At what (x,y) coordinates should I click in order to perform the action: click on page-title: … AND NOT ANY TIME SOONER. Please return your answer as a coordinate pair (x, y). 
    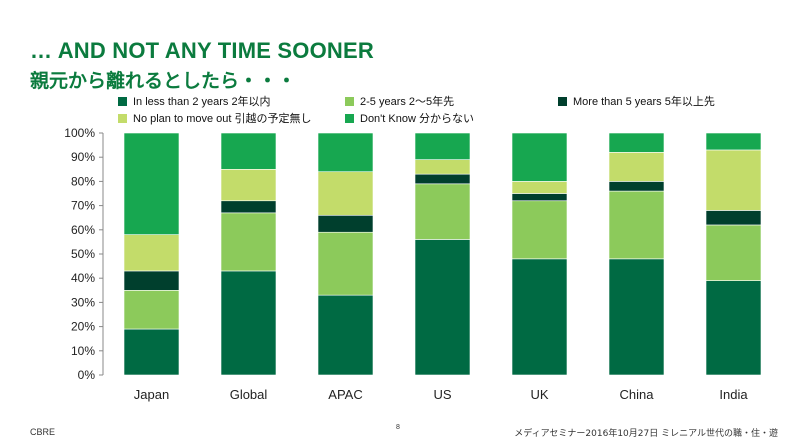
    Looking at the image, I should click on (202, 50).